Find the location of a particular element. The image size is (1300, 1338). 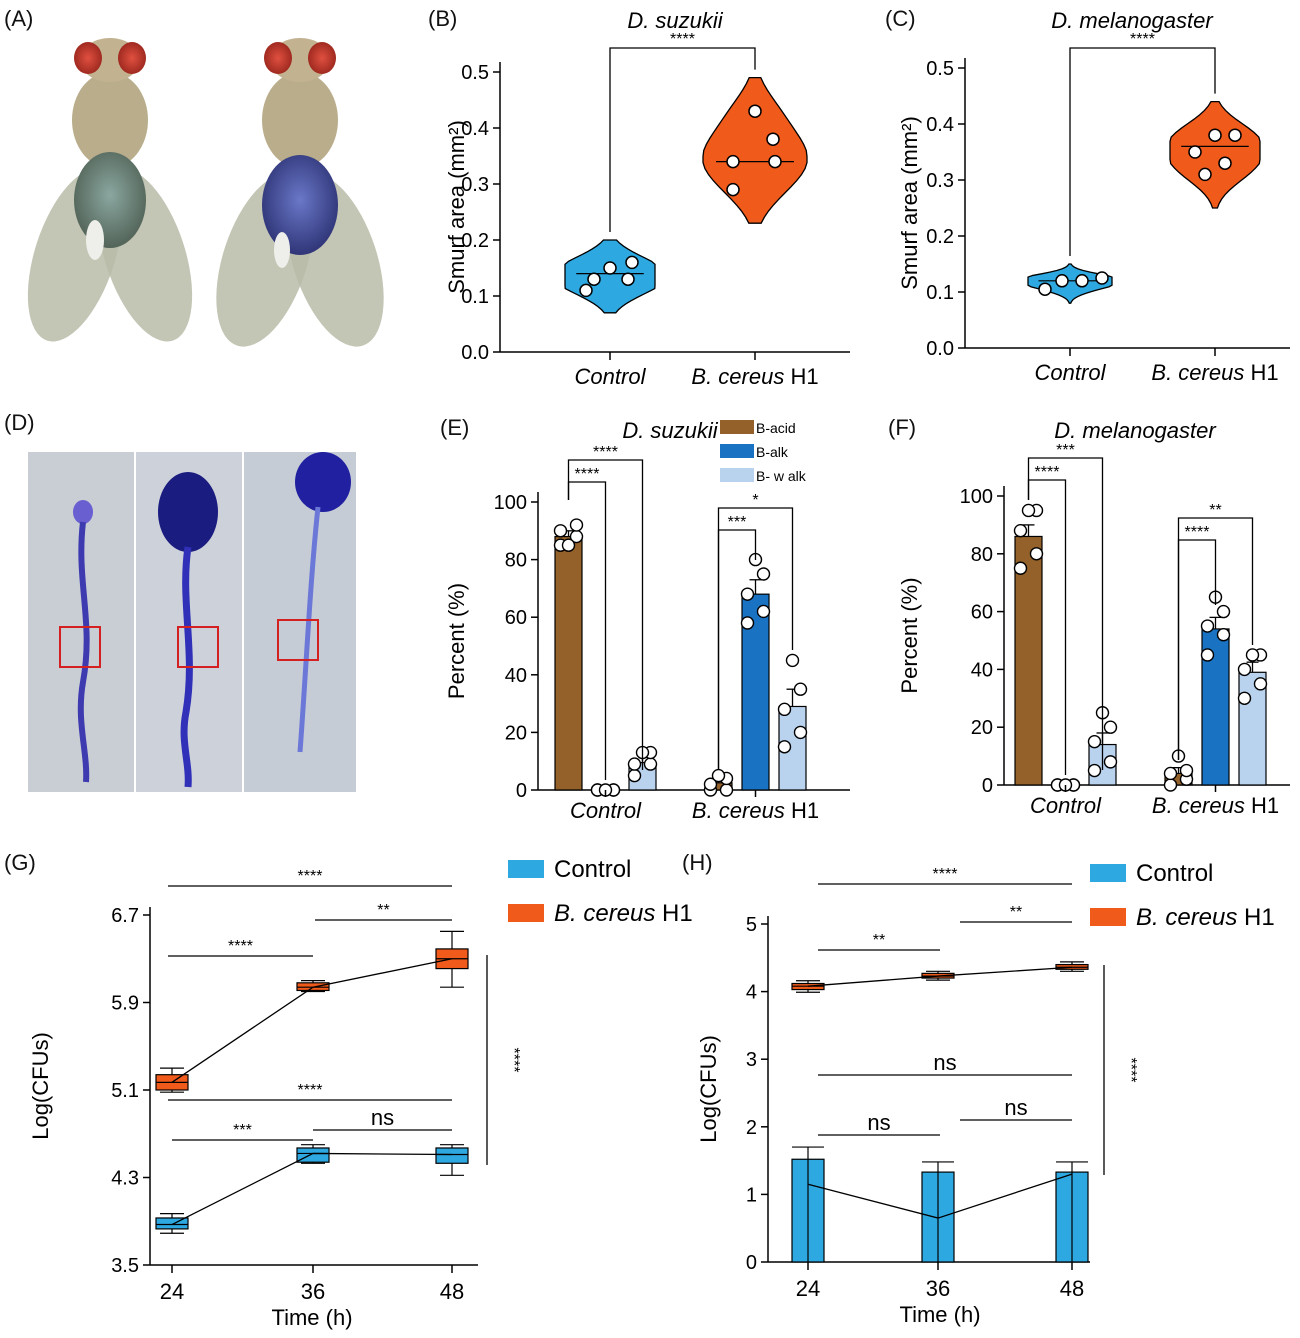

y-tick-label: 4.3 is located at coordinates (125, 1179).